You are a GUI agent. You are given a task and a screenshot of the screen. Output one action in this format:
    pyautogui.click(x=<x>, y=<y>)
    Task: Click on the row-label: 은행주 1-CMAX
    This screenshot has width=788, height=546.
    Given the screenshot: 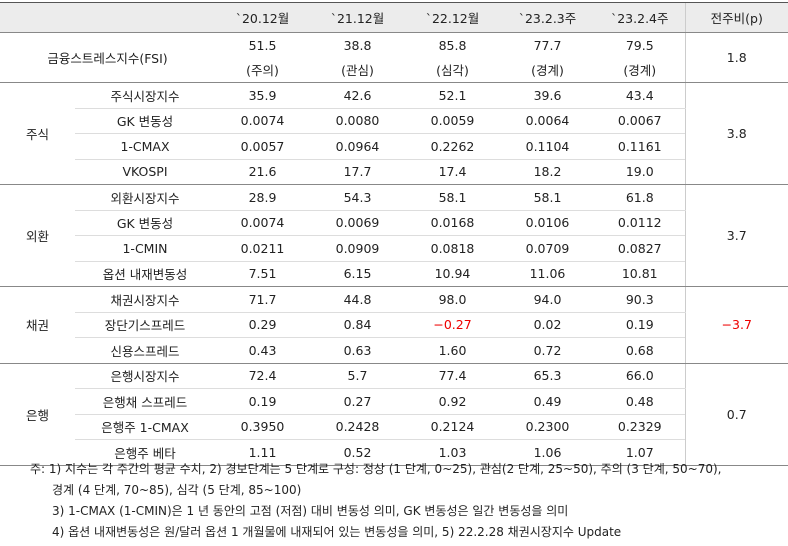 What is the action you would take?
    pyautogui.click(x=145, y=427)
    